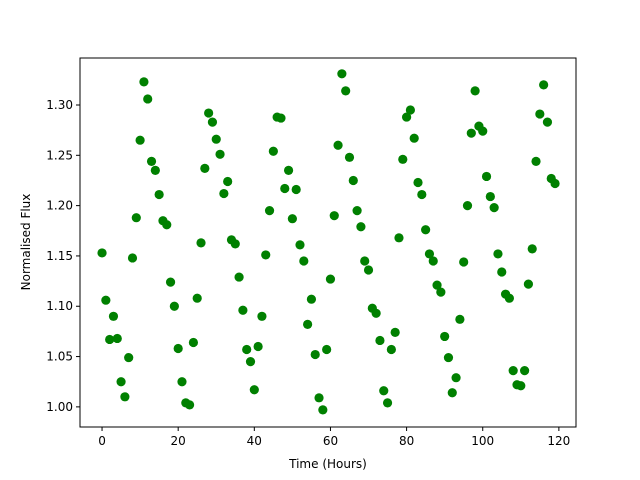 Image resolution: width=640 pixels, height=480 pixels. What do you see at coordinates (102, 441) in the screenshot?
I see `x-tick-label: 0` at bounding box center [102, 441].